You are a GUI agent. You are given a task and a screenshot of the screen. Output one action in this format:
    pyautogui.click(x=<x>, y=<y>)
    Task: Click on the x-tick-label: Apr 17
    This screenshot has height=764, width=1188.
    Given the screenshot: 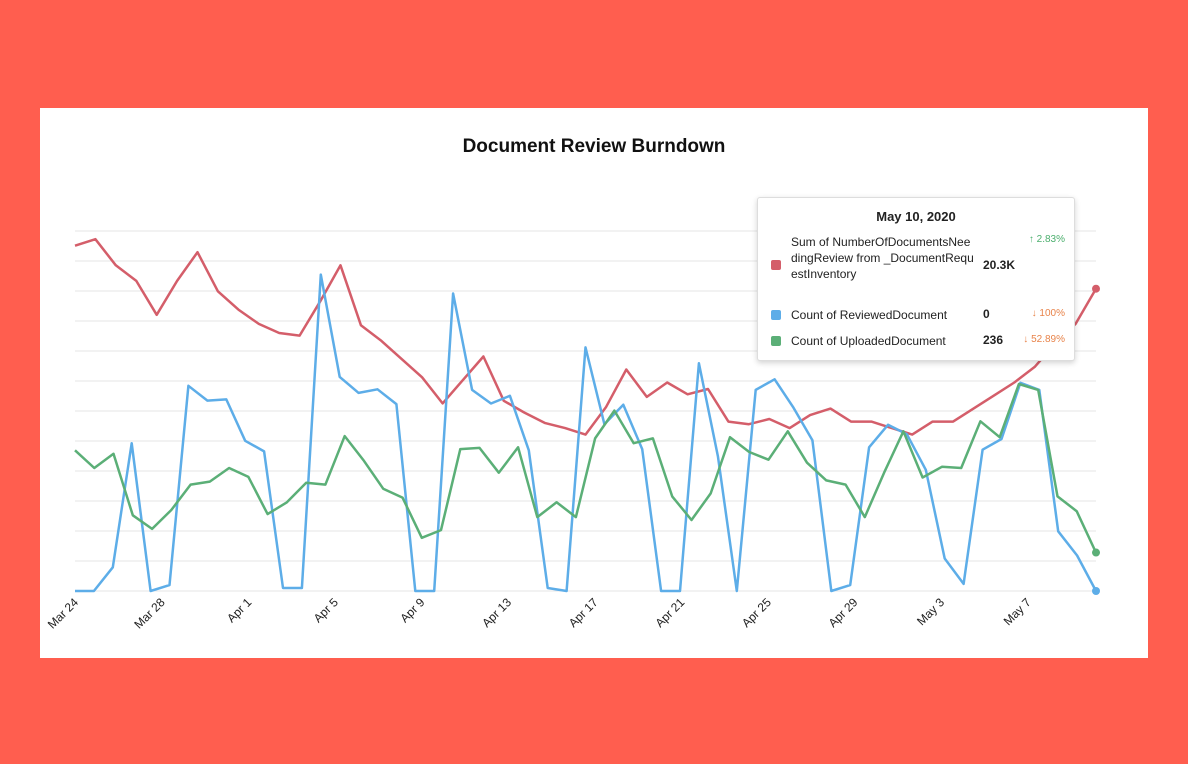 What is the action you would take?
    pyautogui.click(x=583, y=612)
    